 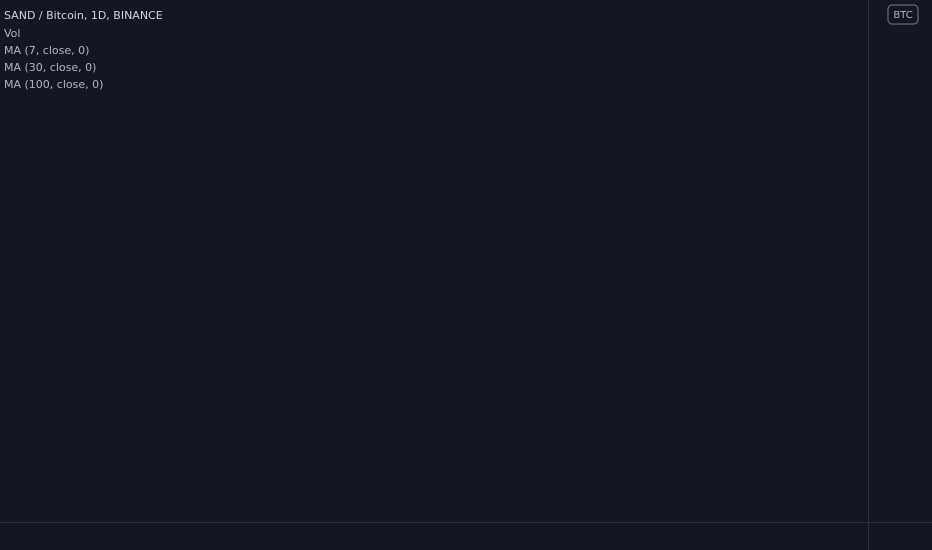 What do you see at coordinates (50, 67) in the screenshot?
I see `indicator-label: MA (30, close, 0)` at bounding box center [50, 67].